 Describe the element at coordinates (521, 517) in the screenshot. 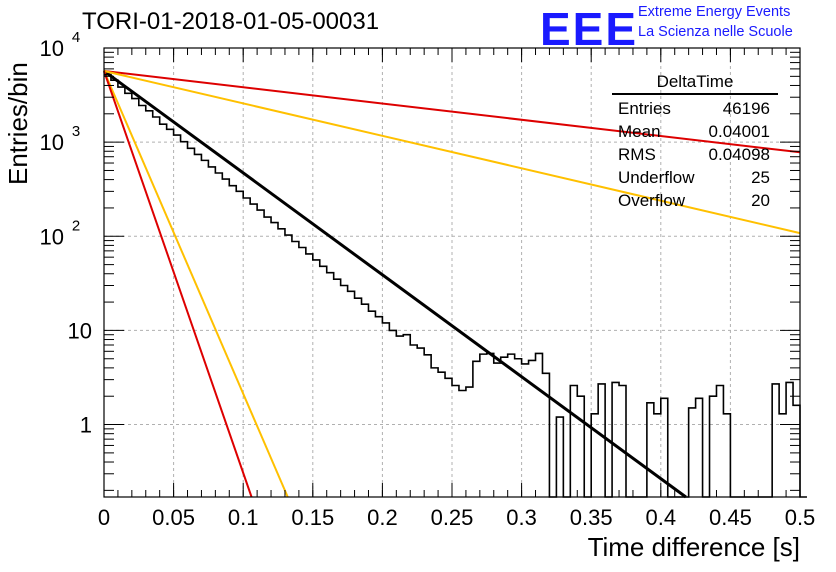

I see `x-tick-label: 0.3` at that location.